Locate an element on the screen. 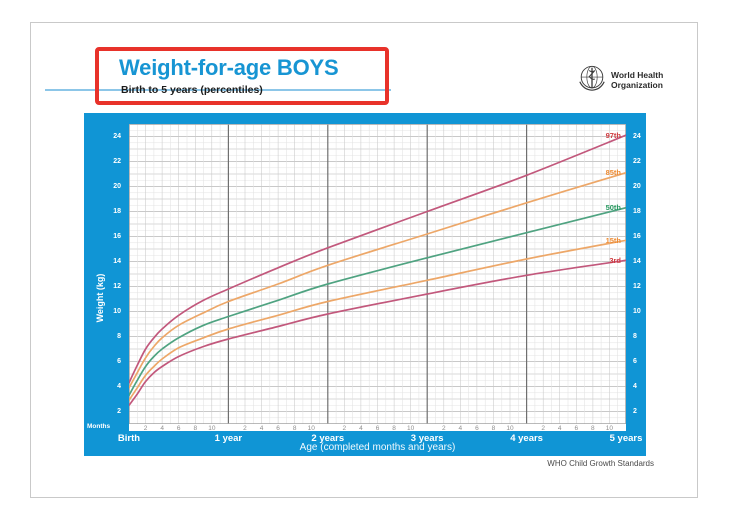 The width and height of the screenshot is (730, 524). y-tick-left-4: 4 is located at coordinates (119, 386).